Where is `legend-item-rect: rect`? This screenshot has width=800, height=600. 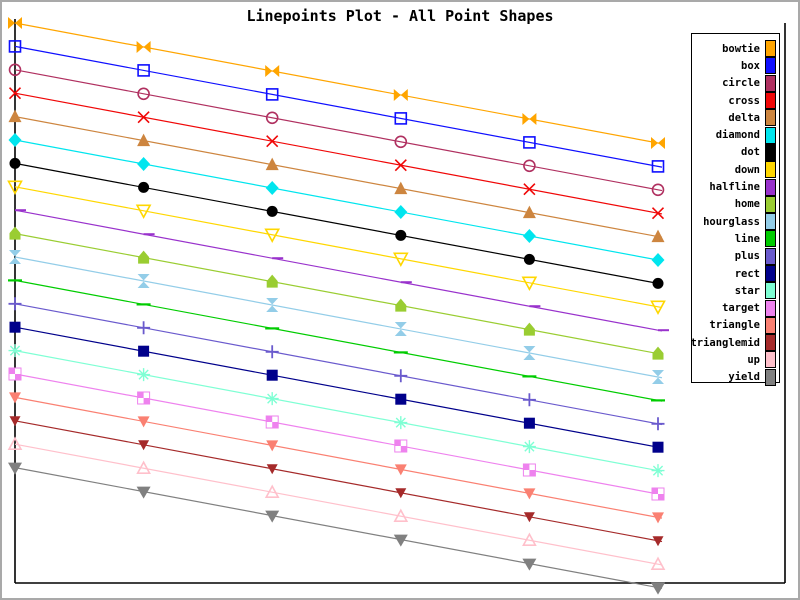
legend-item-rect: rect is located at coordinates (735, 273).